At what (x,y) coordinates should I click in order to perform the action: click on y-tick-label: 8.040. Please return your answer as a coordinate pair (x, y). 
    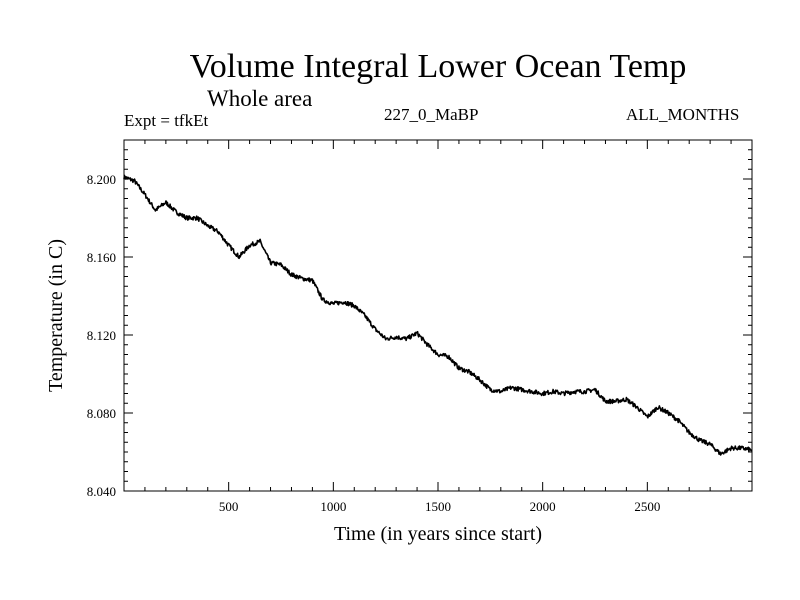
    Looking at the image, I should click on (101, 491).